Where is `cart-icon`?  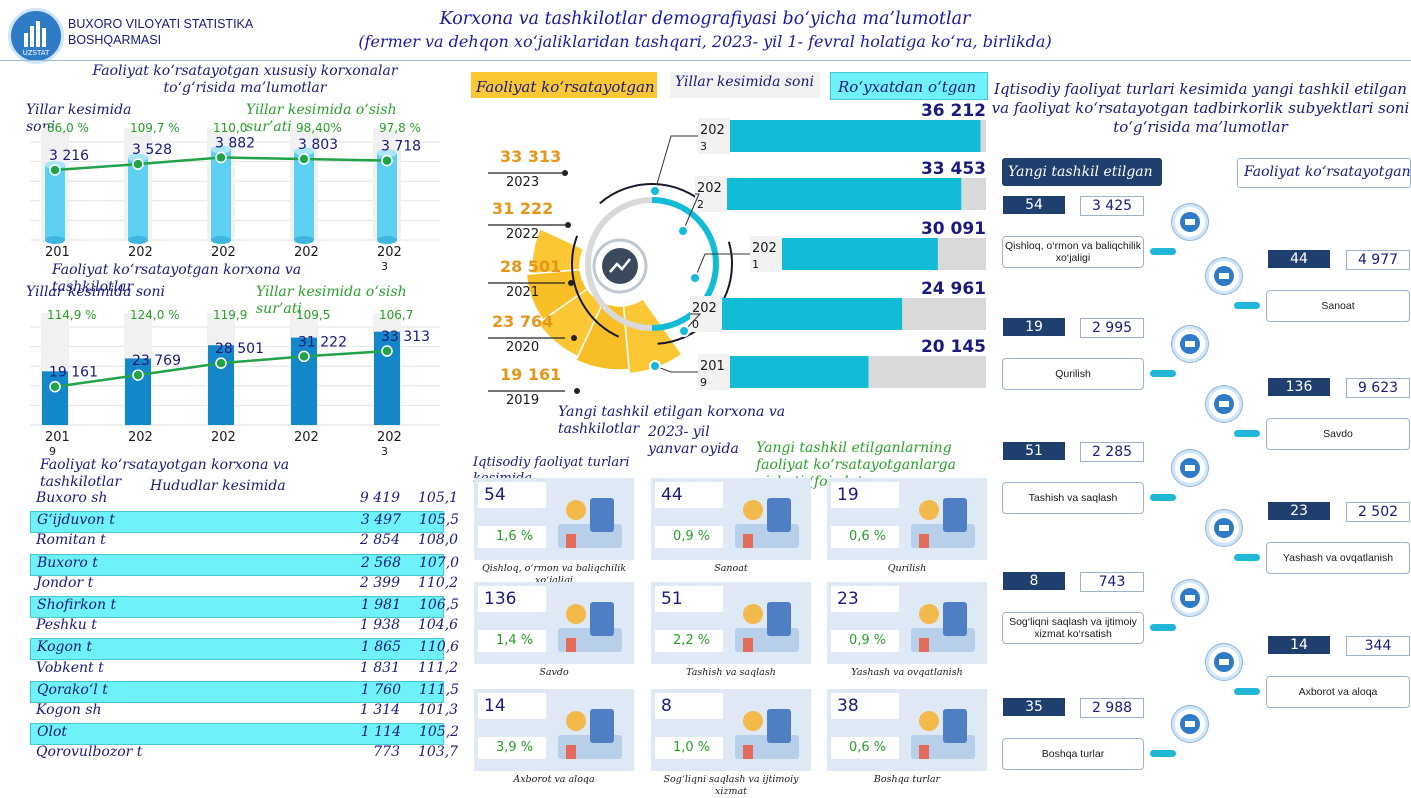
cart-icon is located at coordinates (1224, 404).